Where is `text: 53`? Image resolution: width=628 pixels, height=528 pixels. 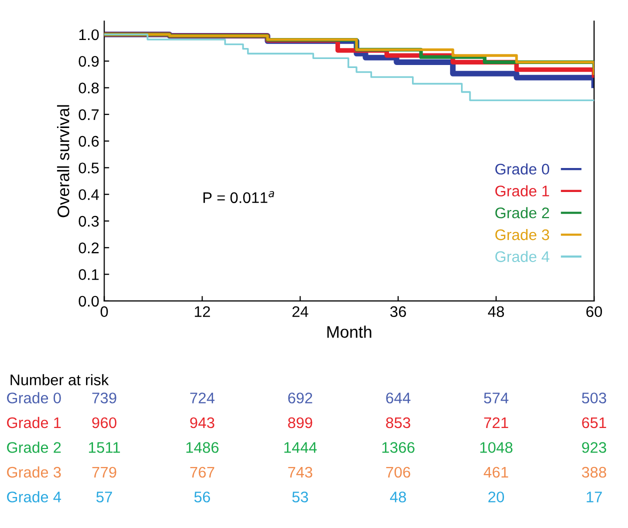 text: 53 is located at coordinates (300, 497).